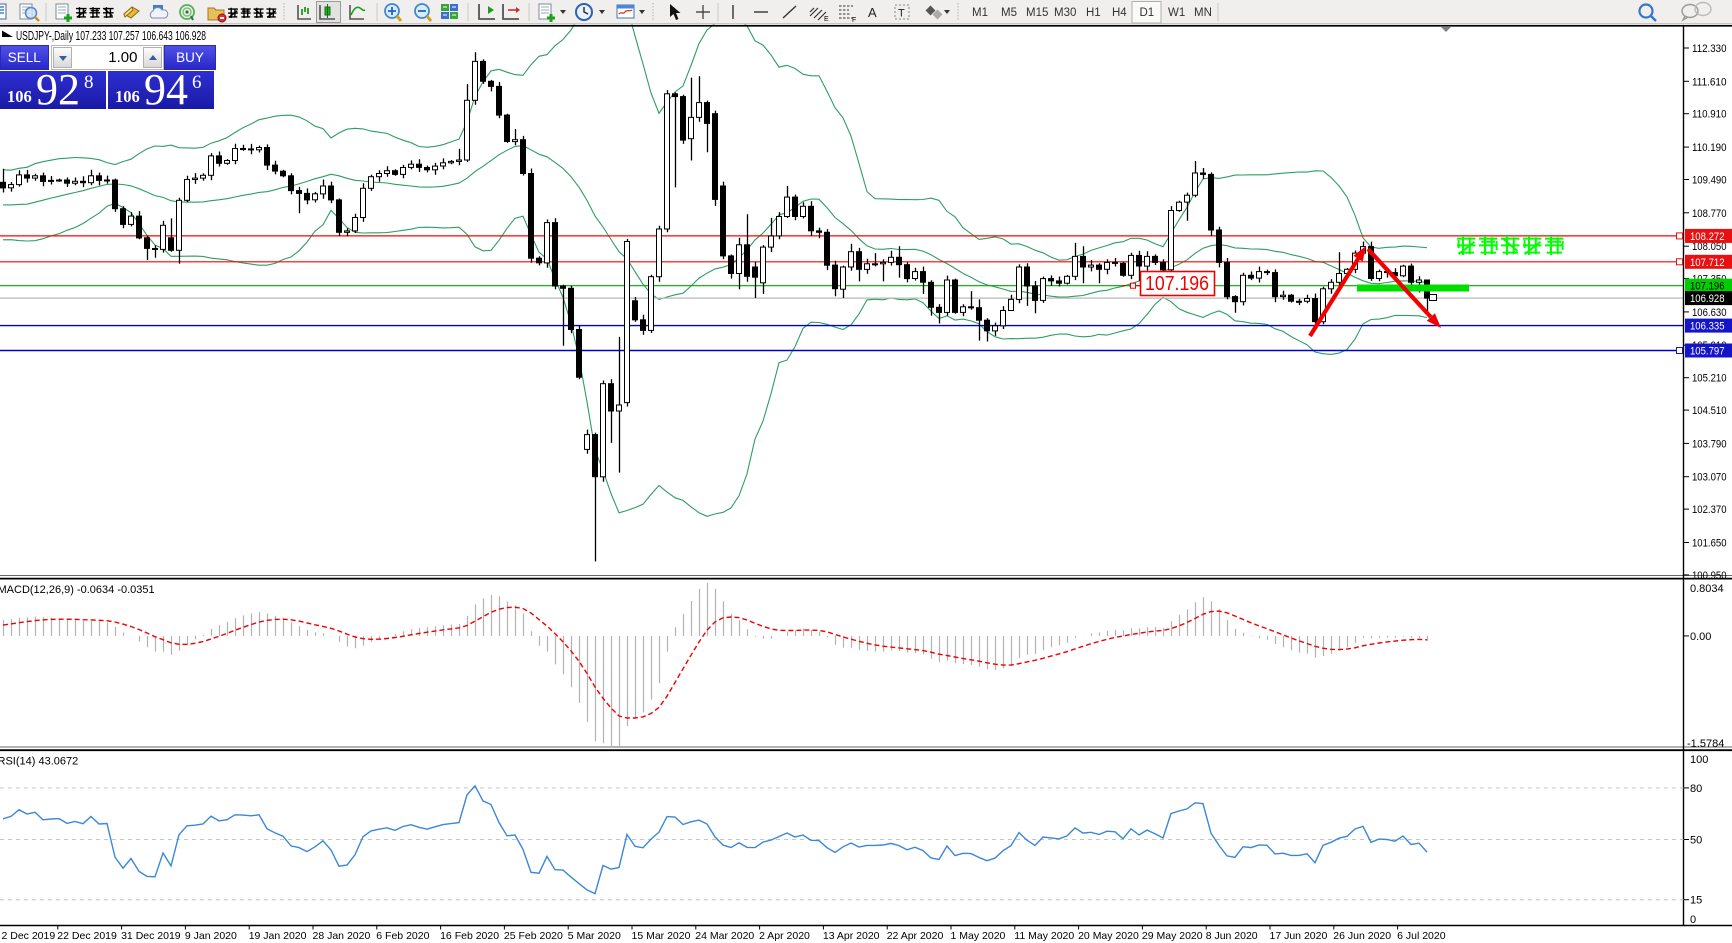 This screenshot has height=943, width=1732. Describe the element at coordinates (1709, 411) in the screenshot. I see `svg-text: 104.510` at that location.